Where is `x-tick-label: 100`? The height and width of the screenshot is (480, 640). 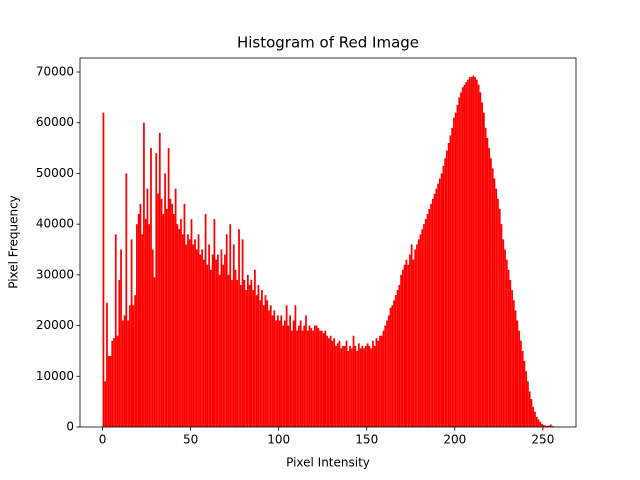
x-tick-label: 100 is located at coordinates (278, 440).